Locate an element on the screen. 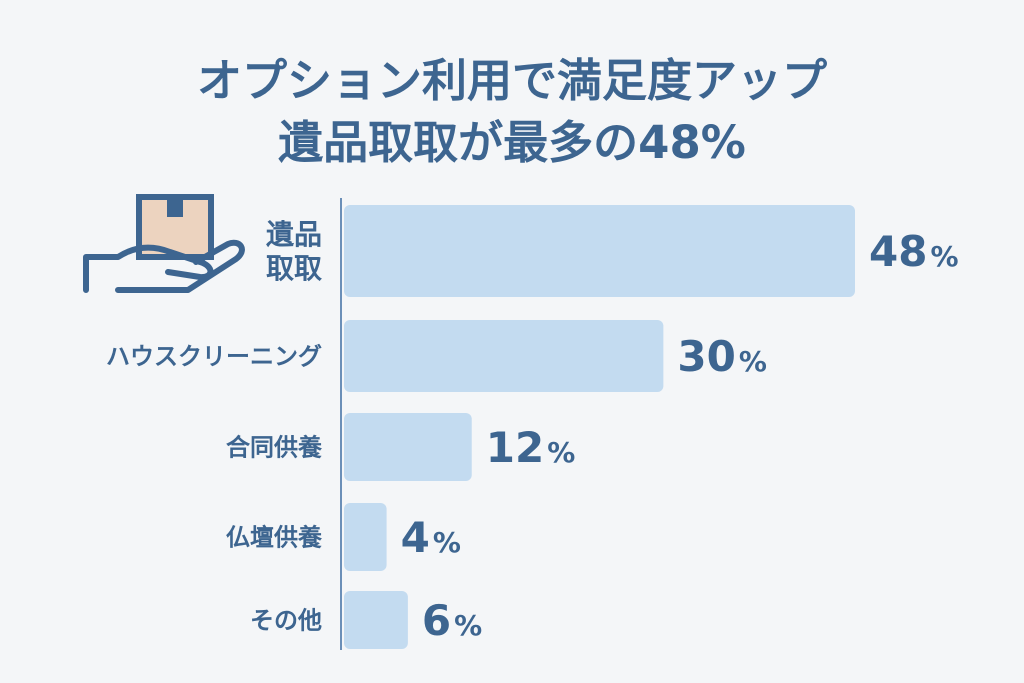  category-label-butsudan-kuyo: 仏壇供養 is located at coordinates (274, 538).